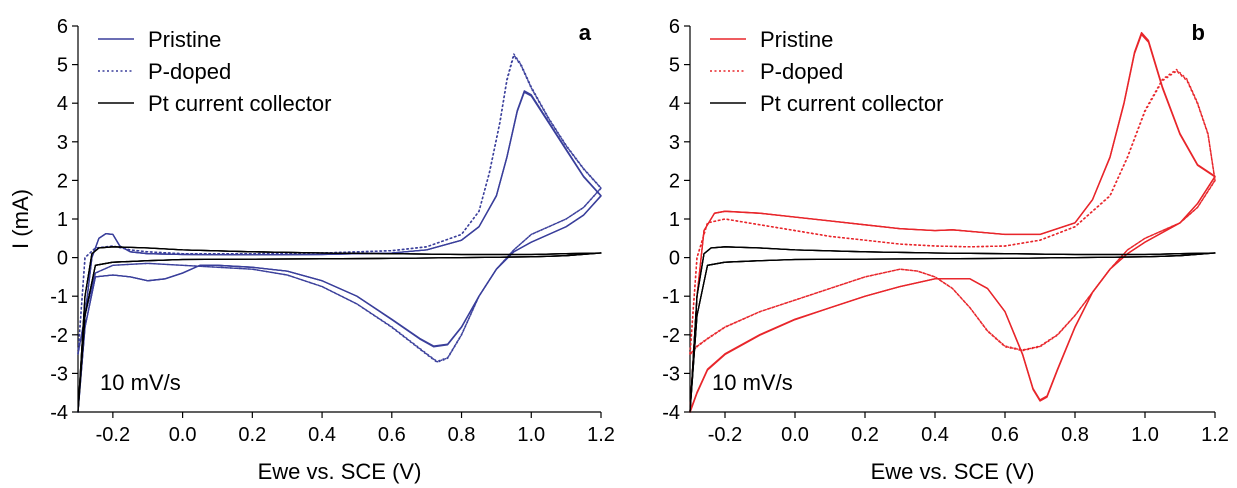 Image resolution: width=1237 pixels, height=488 pixels. I want to click on panel-label: b, so click(1198, 32).